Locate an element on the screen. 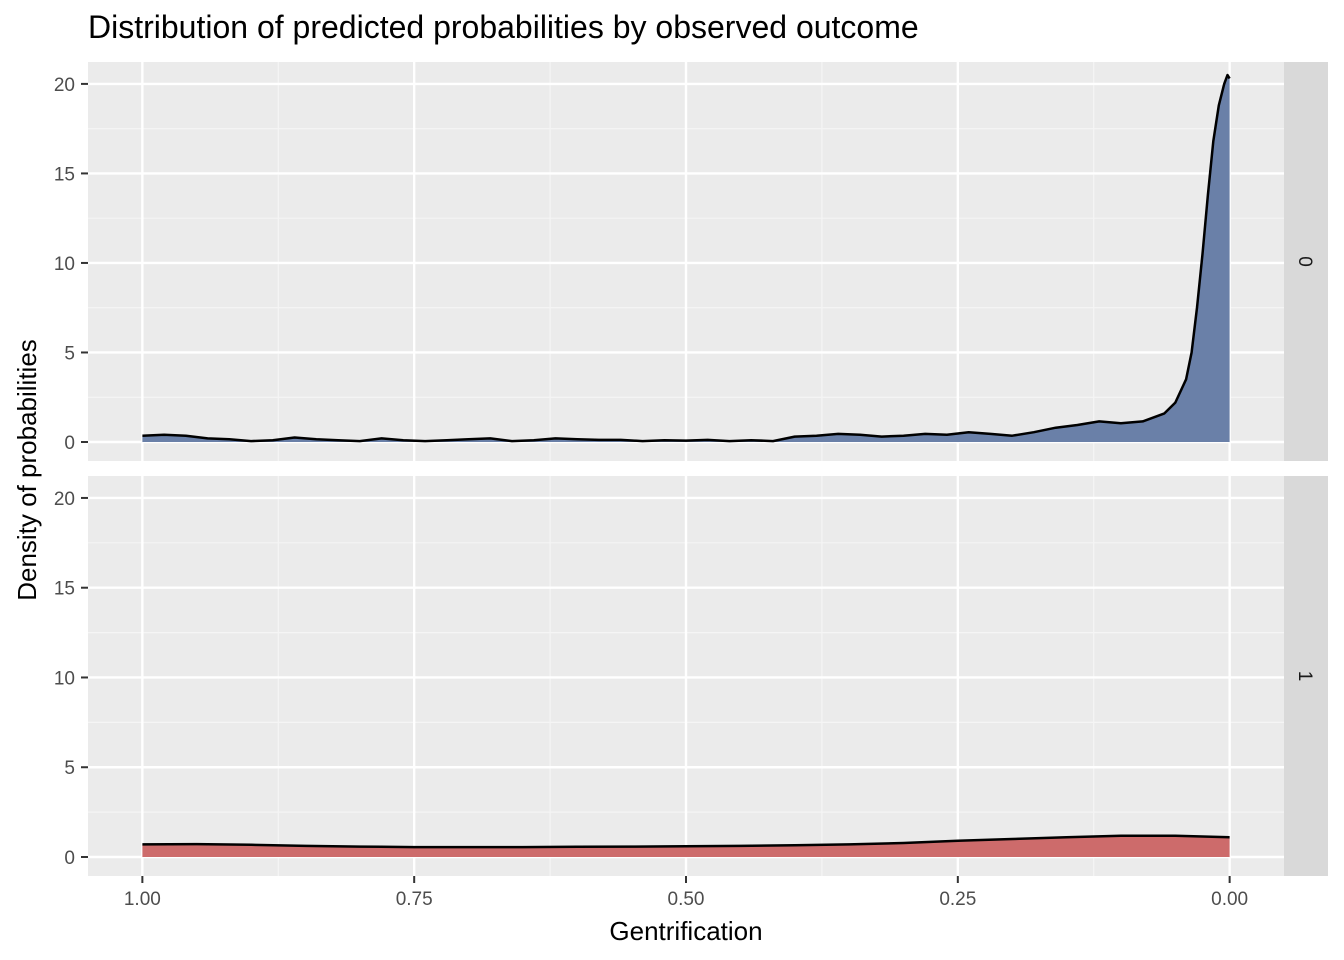  x-tick-label: 0.75 is located at coordinates (414, 899).